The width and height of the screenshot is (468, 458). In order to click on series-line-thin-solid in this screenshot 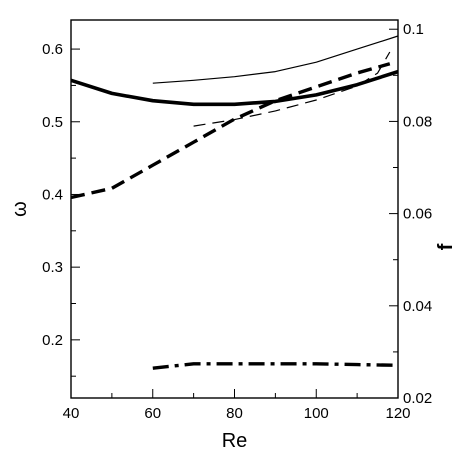, I will do `click(275, 59)`.